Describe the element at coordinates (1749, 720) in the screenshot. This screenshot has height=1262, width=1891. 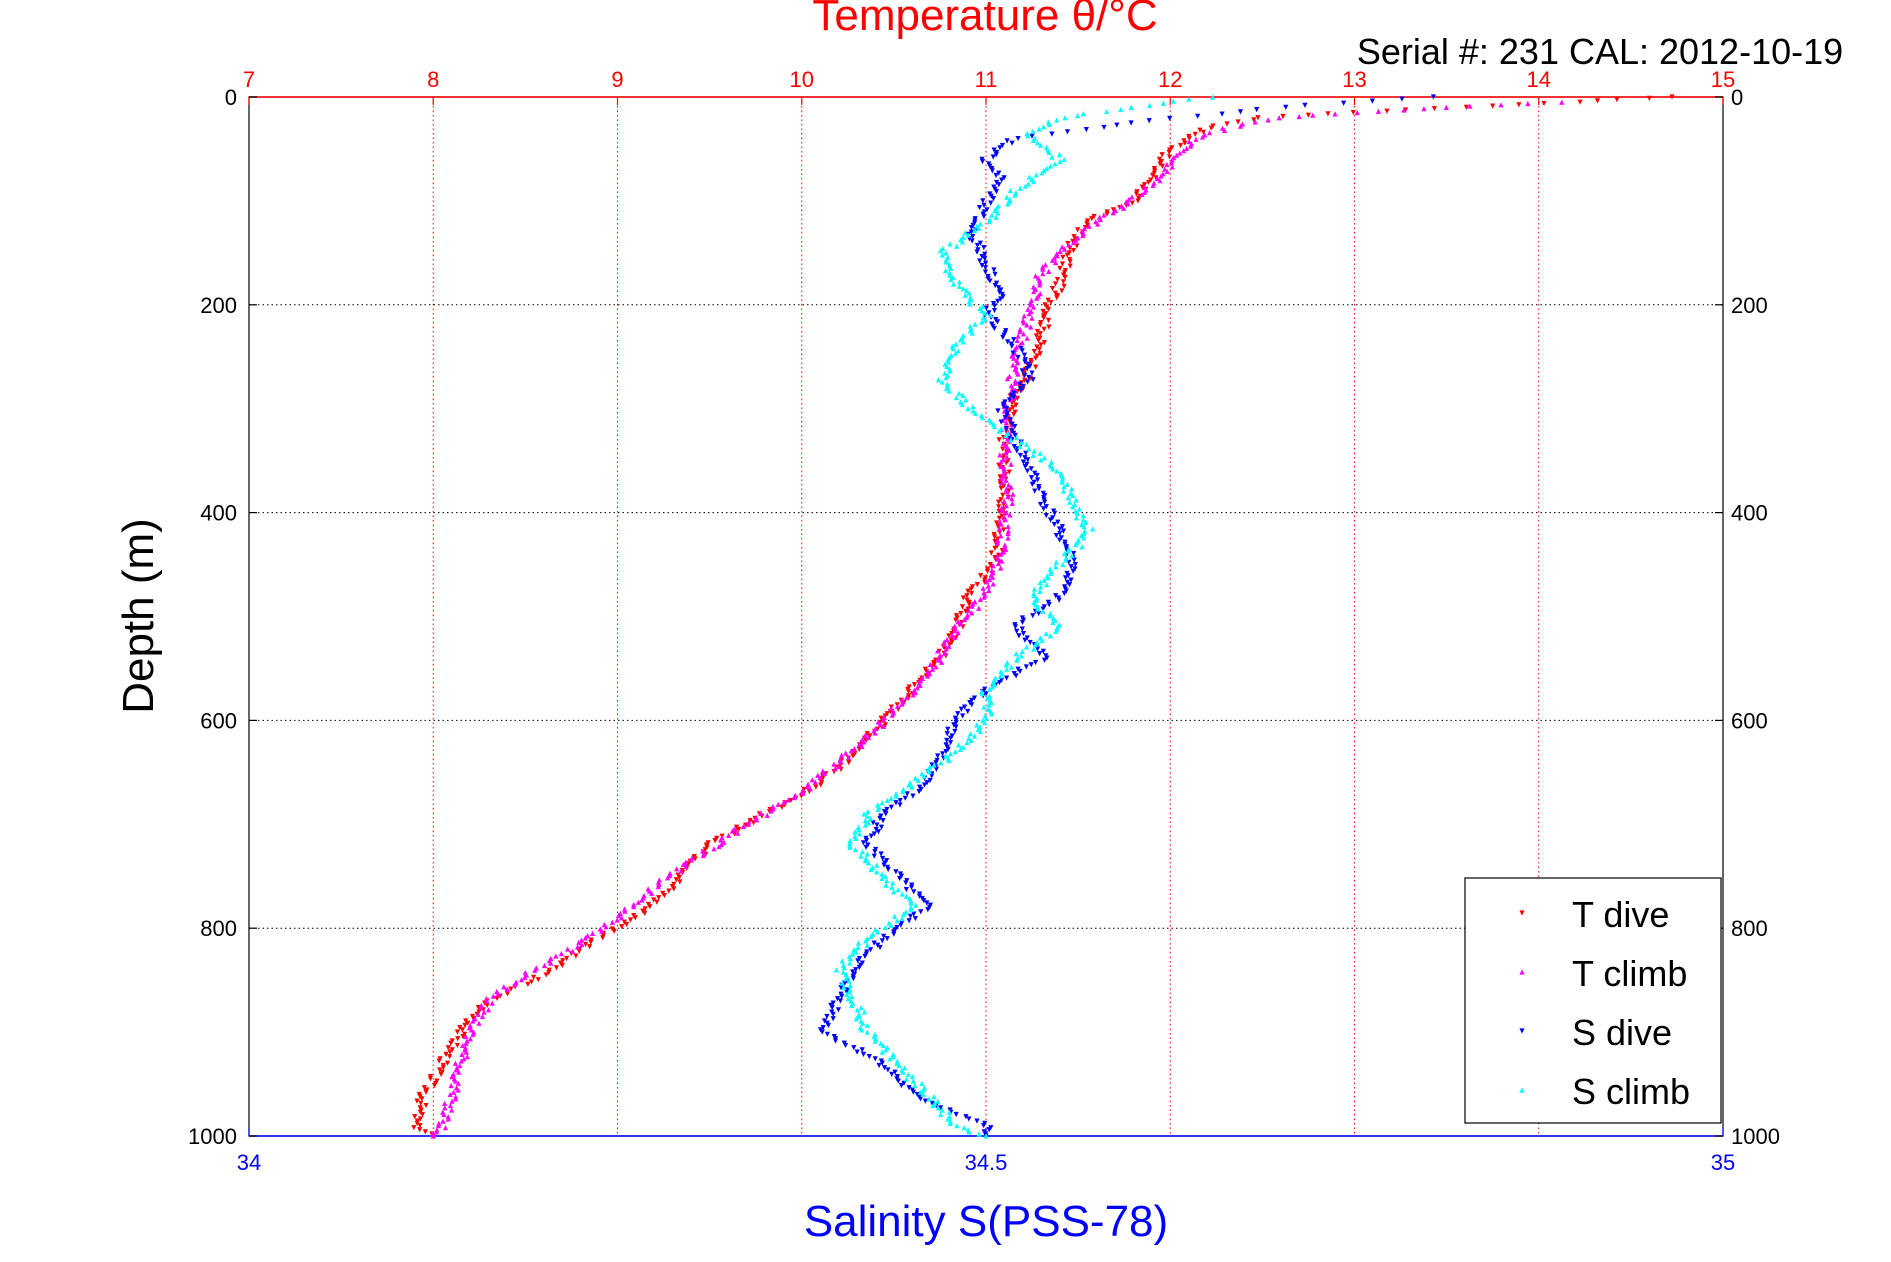
I see `right-tick-label: 600` at that location.